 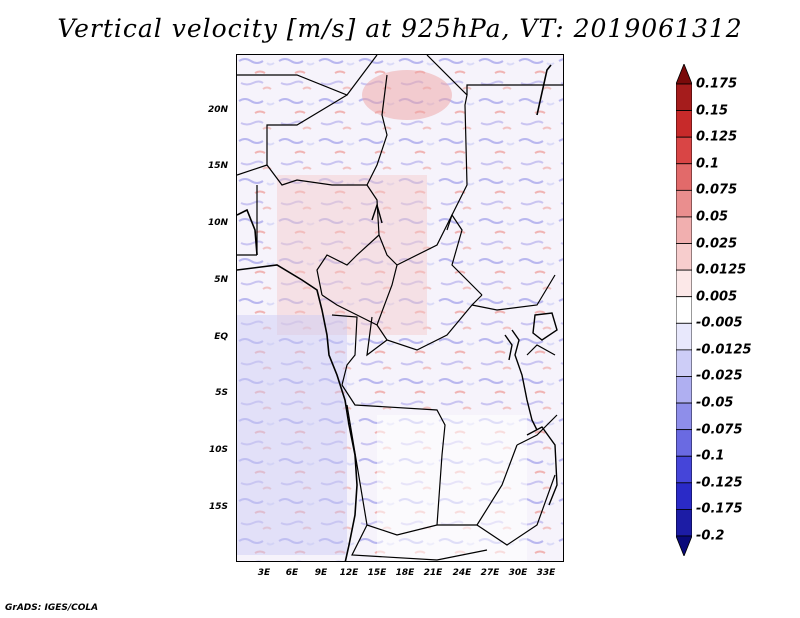 I want to click on colorbar-label: 0.175, so click(x=717, y=84).